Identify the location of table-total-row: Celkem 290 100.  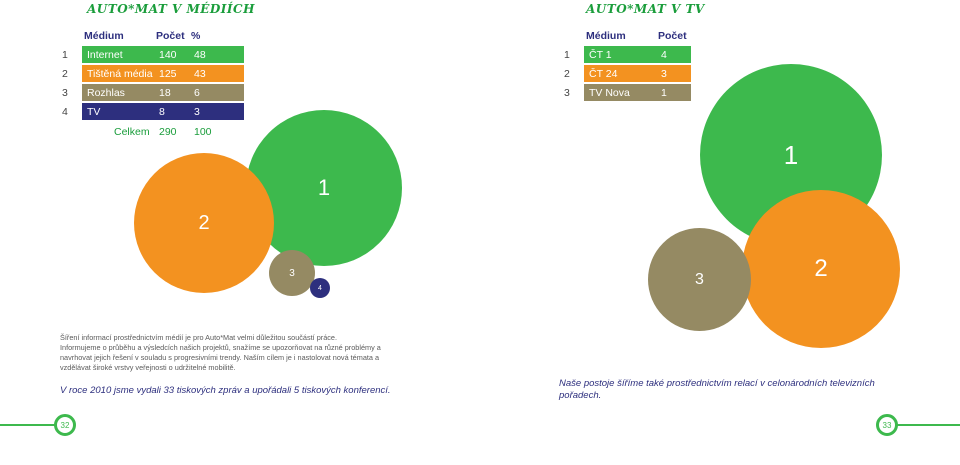
(150, 132).